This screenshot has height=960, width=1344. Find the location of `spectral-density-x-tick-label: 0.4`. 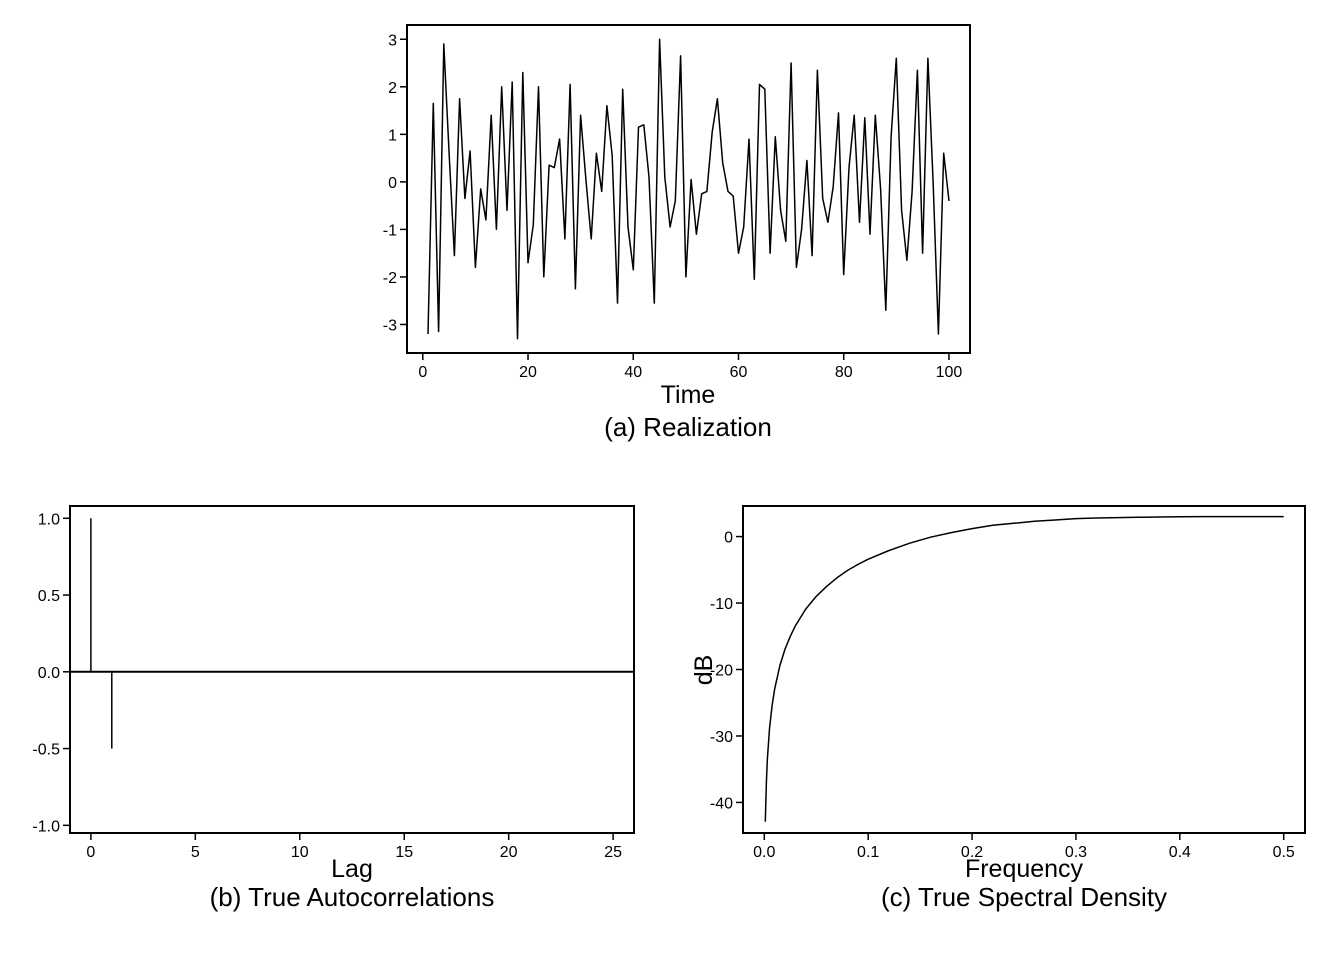

spectral-density-x-tick-label: 0.4 is located at coordinates (1180, 852).